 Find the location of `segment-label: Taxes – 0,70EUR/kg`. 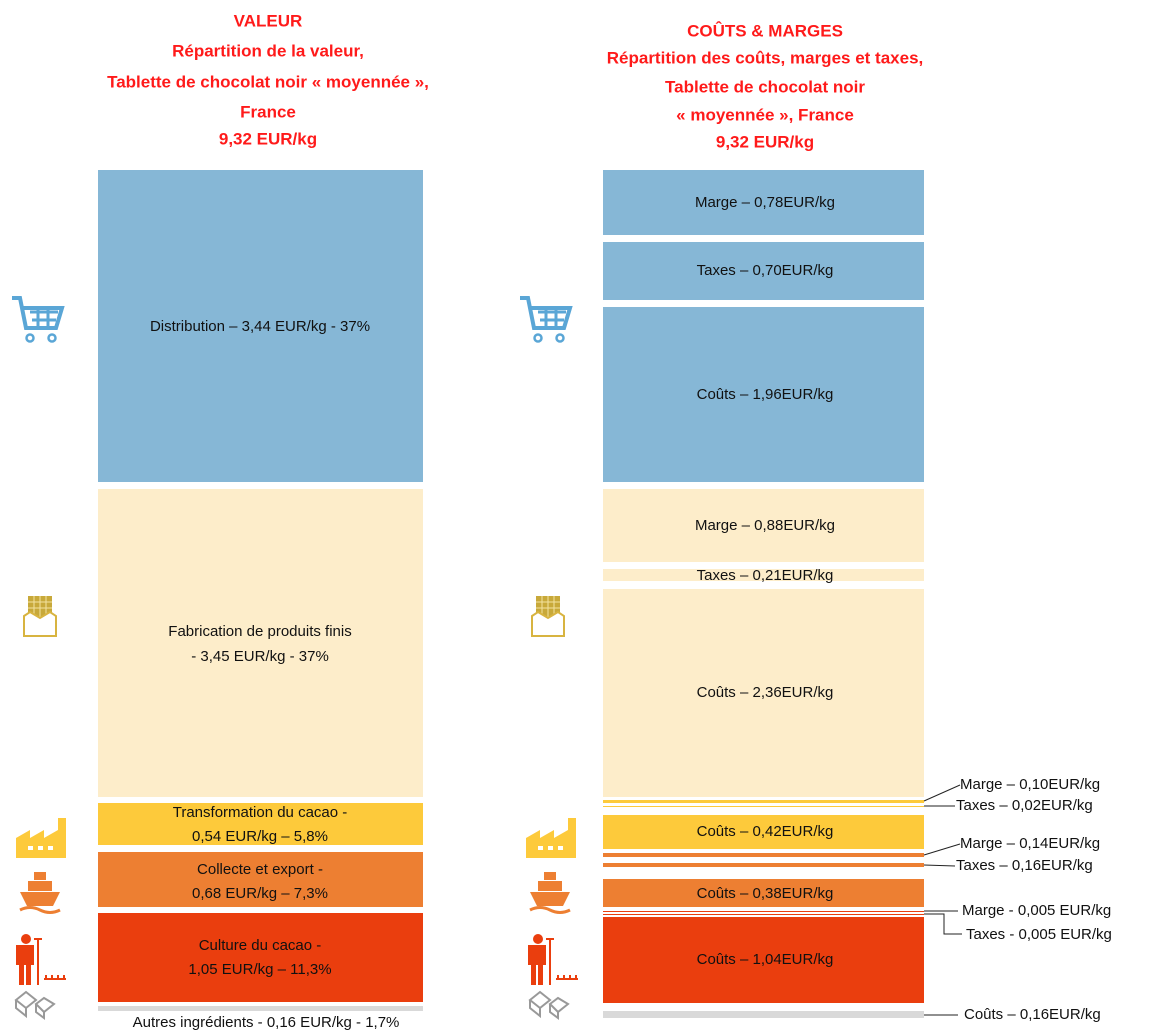

segment-label: Taxes – 0,70EUR/kg is located at coordinates (765, 270).